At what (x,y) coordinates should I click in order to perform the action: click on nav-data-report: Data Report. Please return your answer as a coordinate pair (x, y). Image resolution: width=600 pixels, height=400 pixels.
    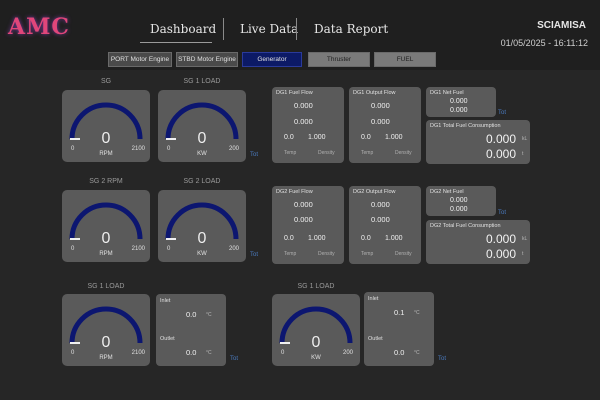
    Looking at the image, I should click on (351, 29).